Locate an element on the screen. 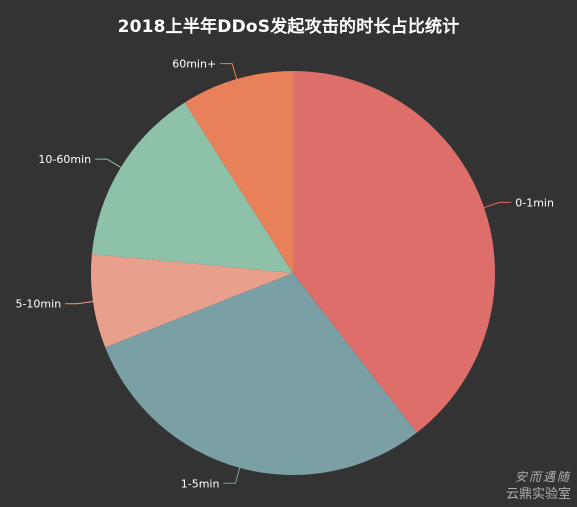  watermark-lab-name: 云鼎实验室 is located at coordinates (538, 494).